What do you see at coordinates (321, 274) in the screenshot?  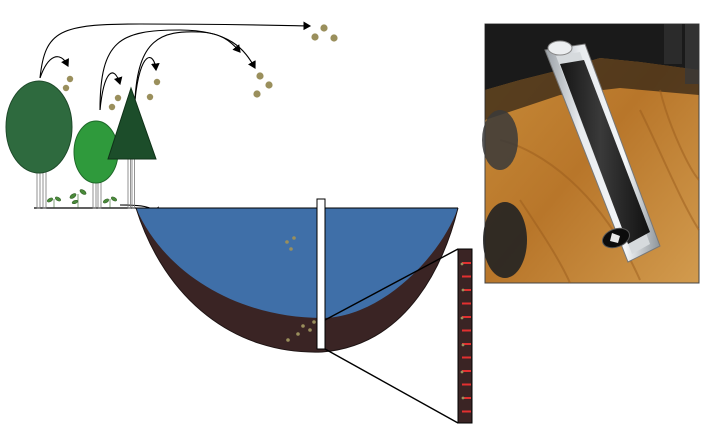 I see `coring-tube` at bounding box center [321, 274].